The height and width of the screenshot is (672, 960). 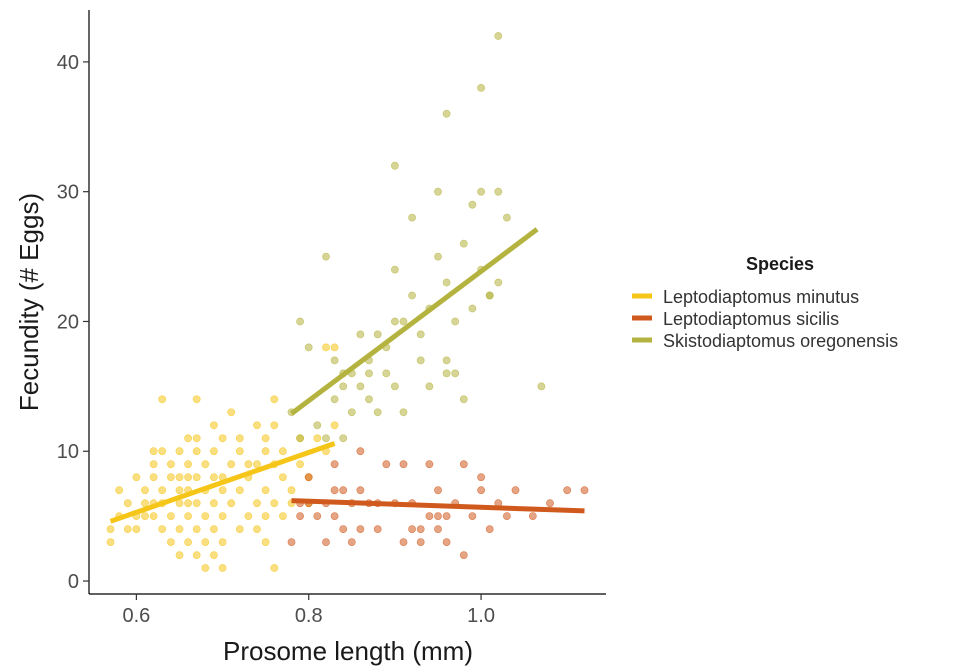 What do you see at coordinates (309, 616) in the screenshot?
I see `x-tick-label-1: 0.8` at bounding box center [309, 616].